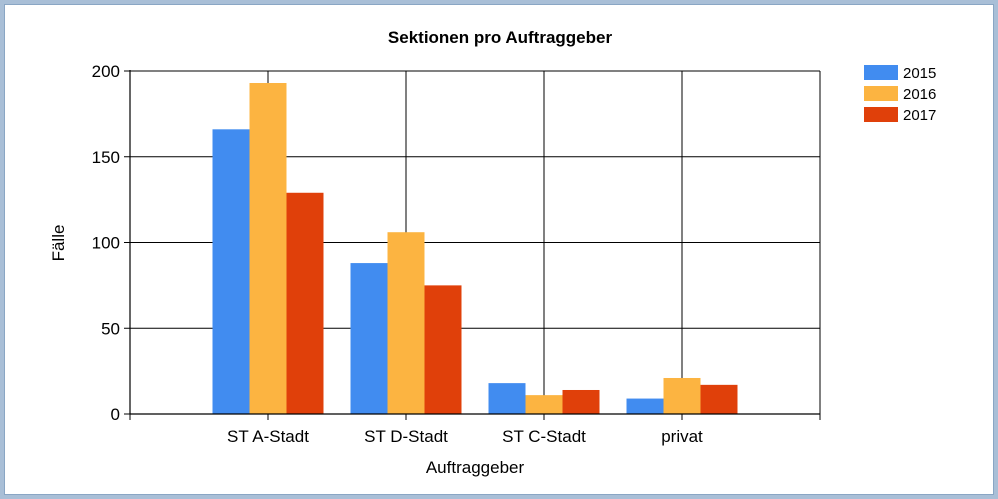 This screenshot has width=998, height=499. What do you see at coordinates (465, 436) in the screenshot?
I see `x-tick-labels: ST A-Stadt ST D-Stadt ST C-Stadt privat` at bounding box center [465, 436].